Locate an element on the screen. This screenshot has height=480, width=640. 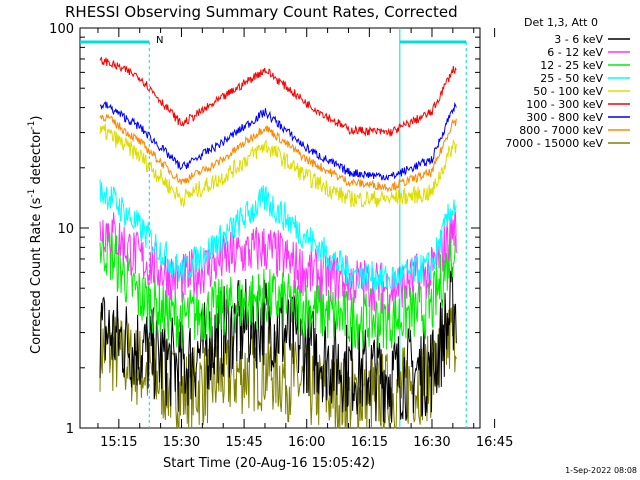
y-tick-label: 10 is located at coordinates (65, 229).